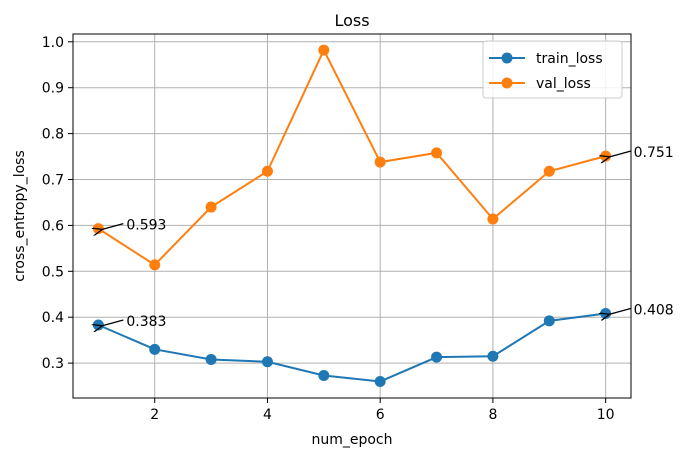  What do you see at coordinates (53, 135) in the screenshot?
I see `y-tick-label: 0.8` at bounding box center [53, 135].